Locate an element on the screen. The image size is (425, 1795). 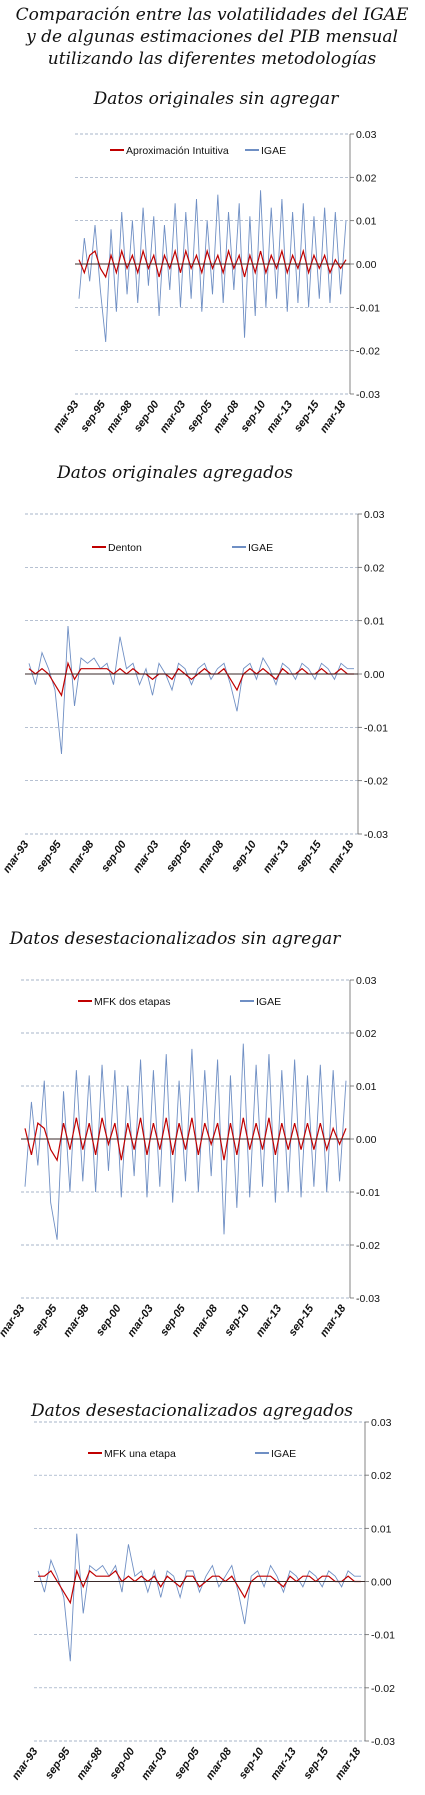
legend-label: MFK dos etapas is located at coordinates (132, 1002).